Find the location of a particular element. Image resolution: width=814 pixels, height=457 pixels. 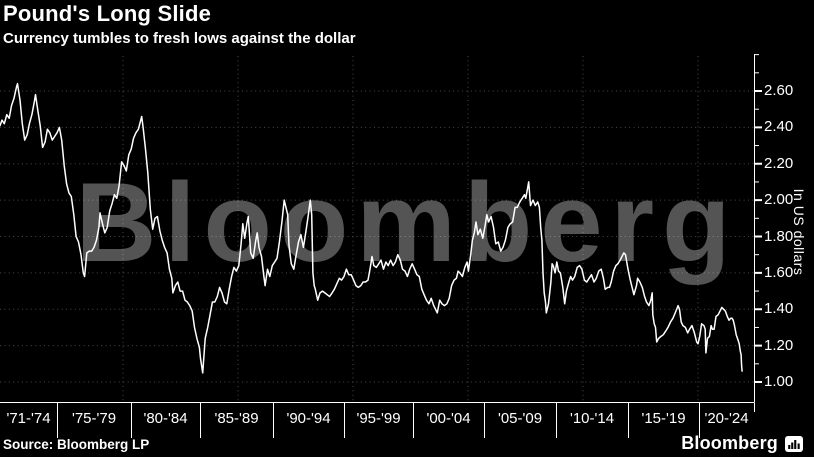

x-tick-label: '90-'94 is located at coordinates (308, 418).